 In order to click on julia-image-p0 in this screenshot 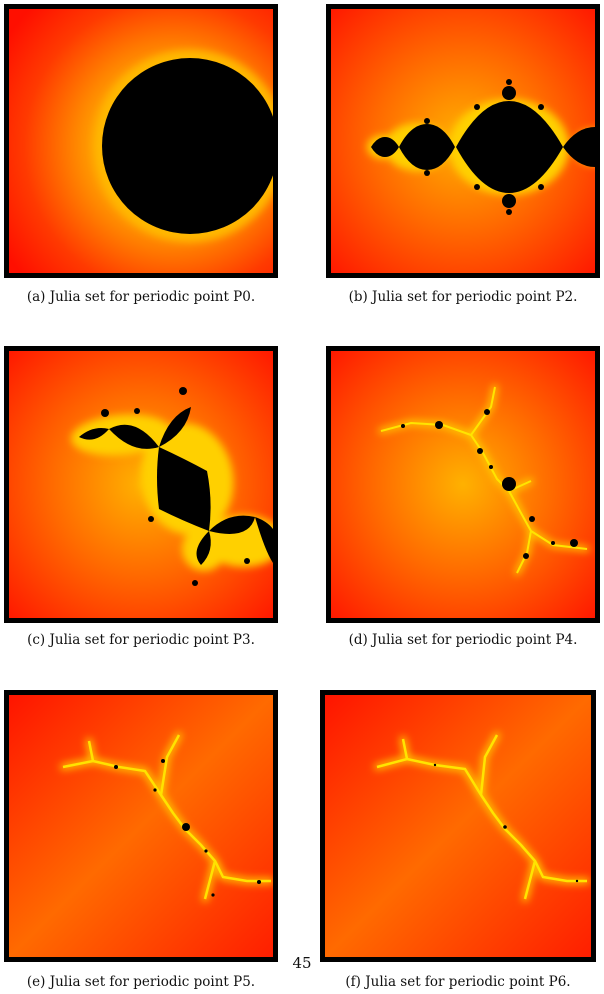, I will do `click(141, 141)`.